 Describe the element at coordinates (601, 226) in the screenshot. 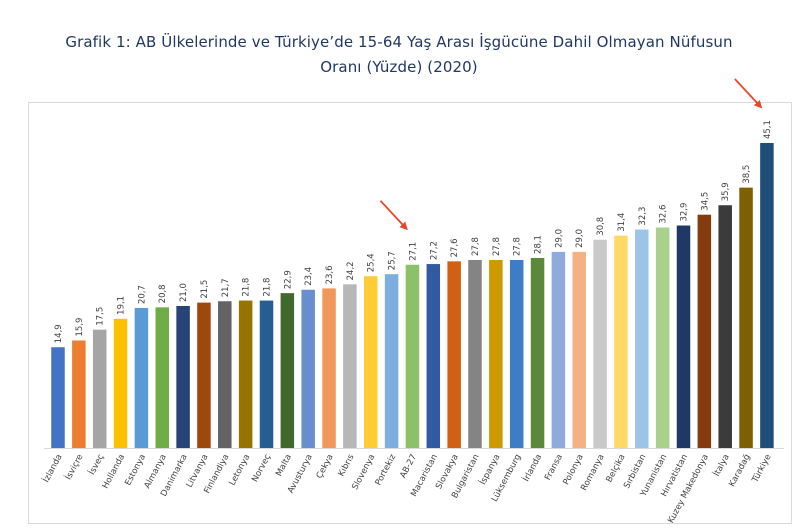

I see `data-label: 30,8` at that location.